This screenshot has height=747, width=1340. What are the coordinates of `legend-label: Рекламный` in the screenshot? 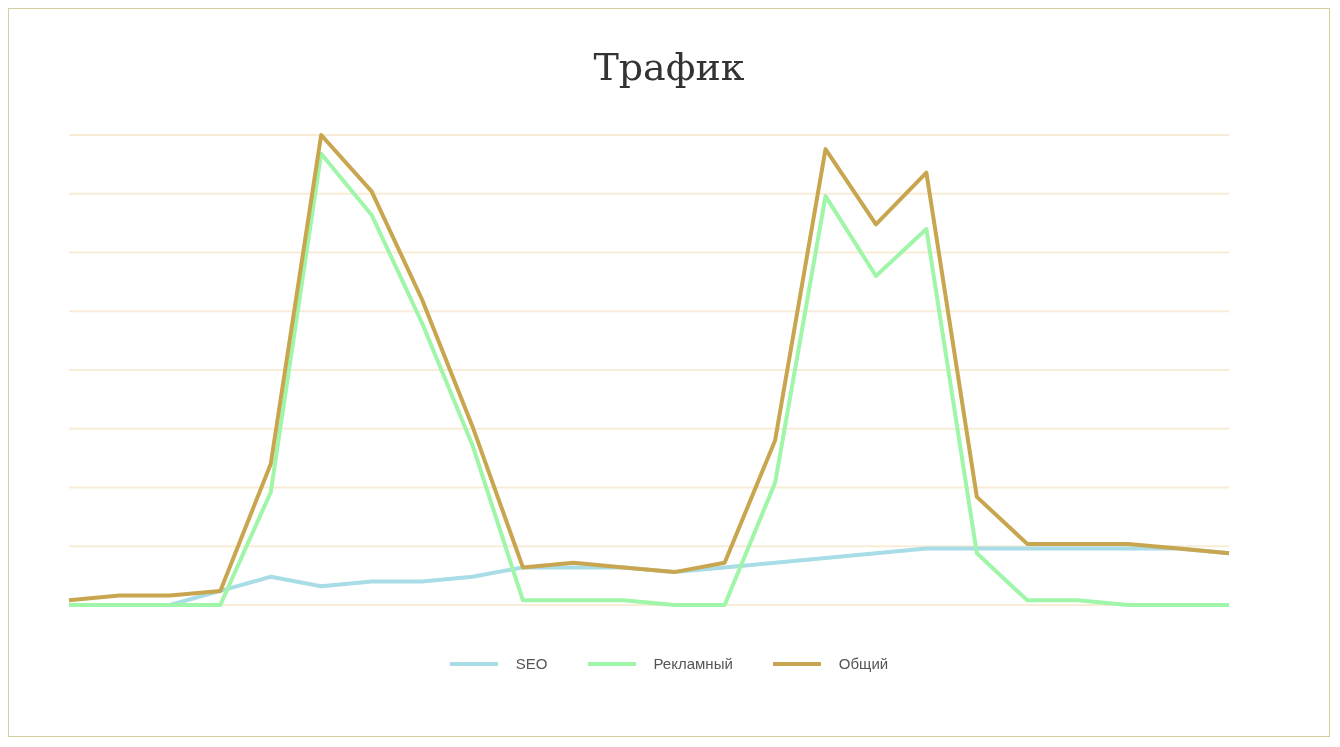 It's located at (693, 663).